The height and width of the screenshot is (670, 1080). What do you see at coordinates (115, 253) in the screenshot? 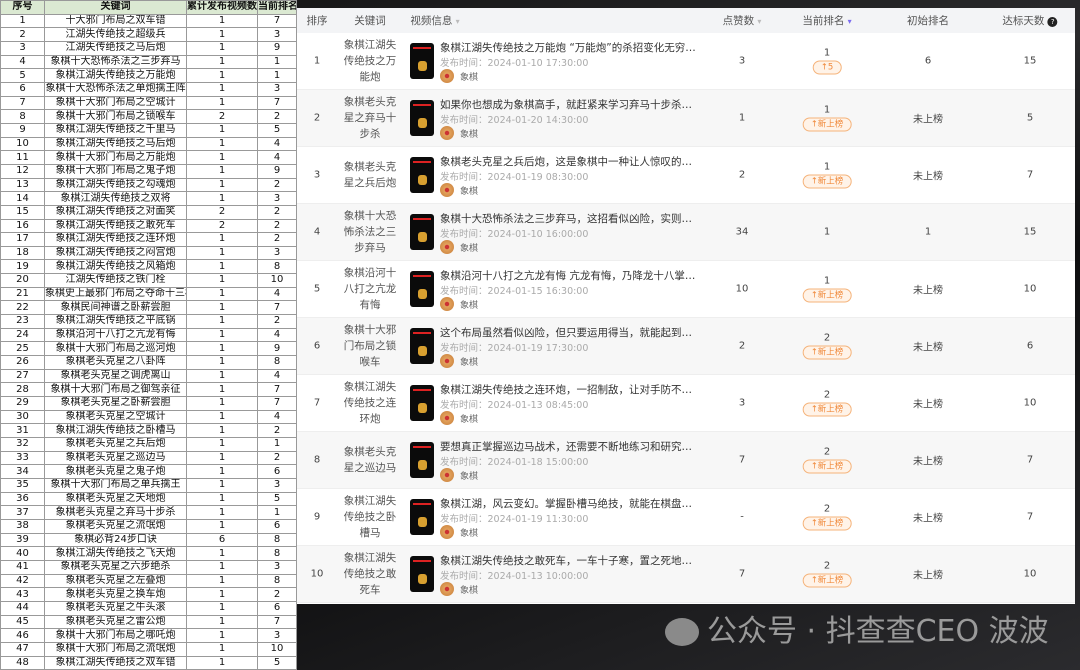
I see `cell-keyword: 象棋江湖失传绝技之闷宫炮` at bounding box center [115, 253].